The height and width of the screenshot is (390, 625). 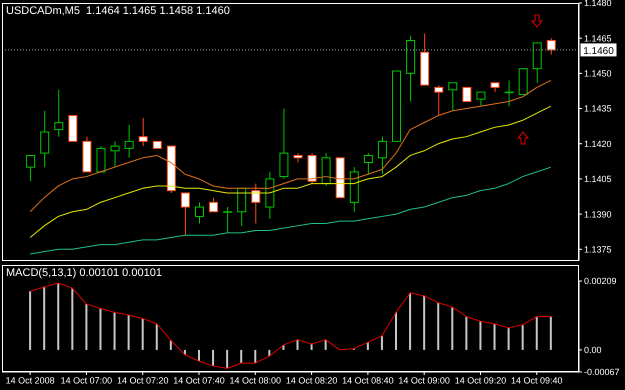 What do you see at coordinates (368, 380) in the screenshot?
I see `x-tick-label: 14 Oct 08:40` at bounding box center [368, 380].